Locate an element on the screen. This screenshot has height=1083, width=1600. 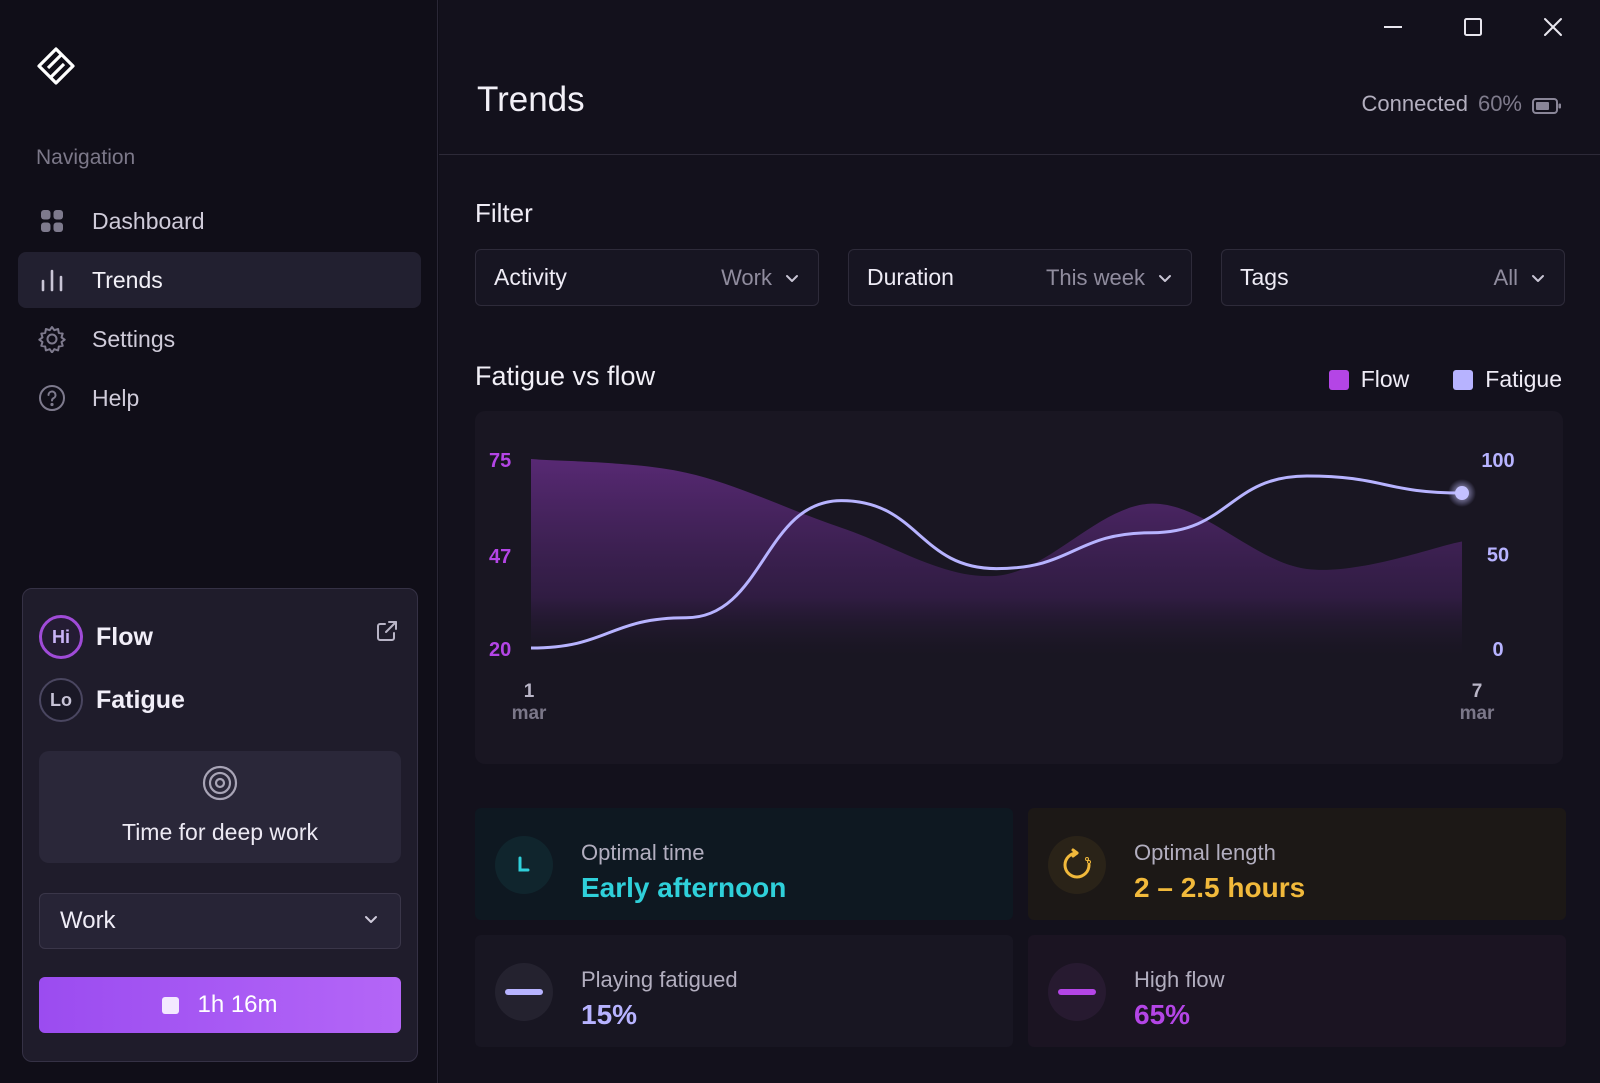
fatigue-label: Fatigue is located at coordinates (140, 699).